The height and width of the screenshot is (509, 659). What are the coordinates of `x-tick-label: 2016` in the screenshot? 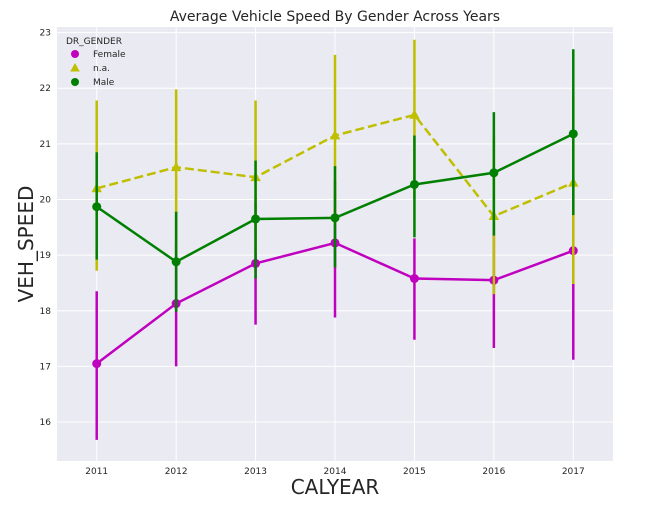 It's located at (493, 472).